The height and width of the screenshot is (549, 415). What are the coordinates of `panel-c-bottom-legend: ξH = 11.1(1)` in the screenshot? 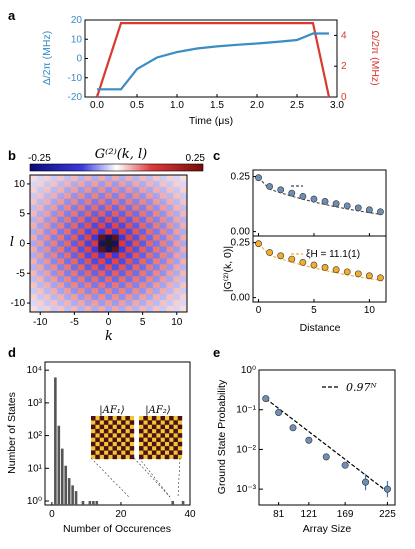 It's located at (325, 254).